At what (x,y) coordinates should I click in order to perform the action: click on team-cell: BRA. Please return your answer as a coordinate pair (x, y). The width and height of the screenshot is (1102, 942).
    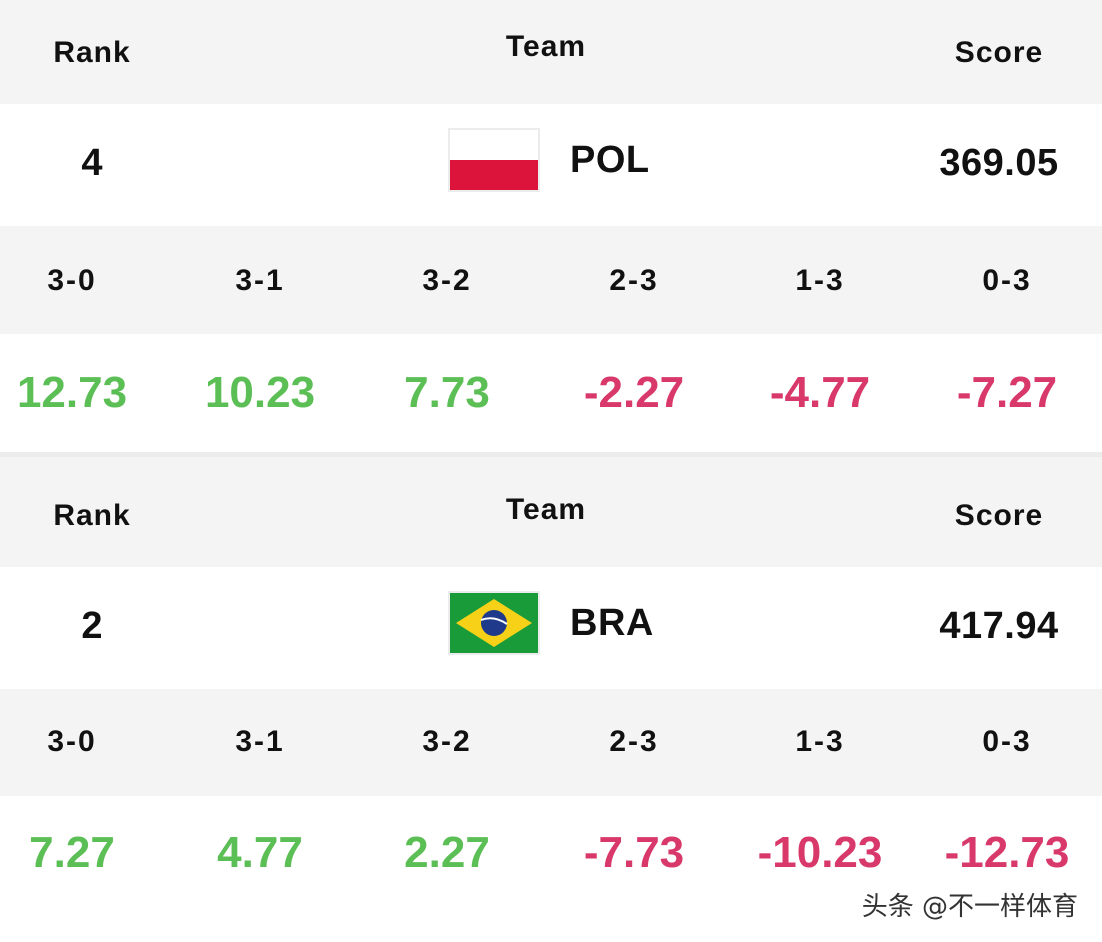
    Looking at the image, I should click on (552, 623).